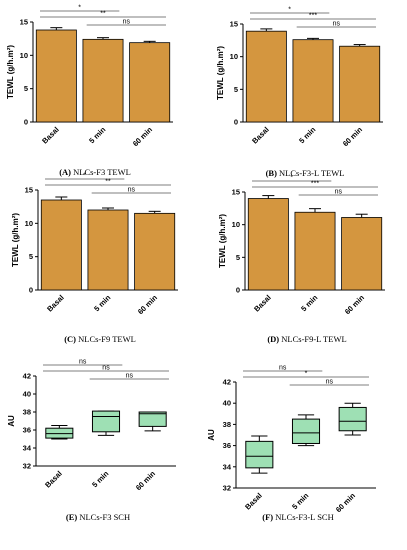 Image resolution: width=407 pixels, height=550 pixels. I want to click on caption-letter: (B), so click(272, 173).